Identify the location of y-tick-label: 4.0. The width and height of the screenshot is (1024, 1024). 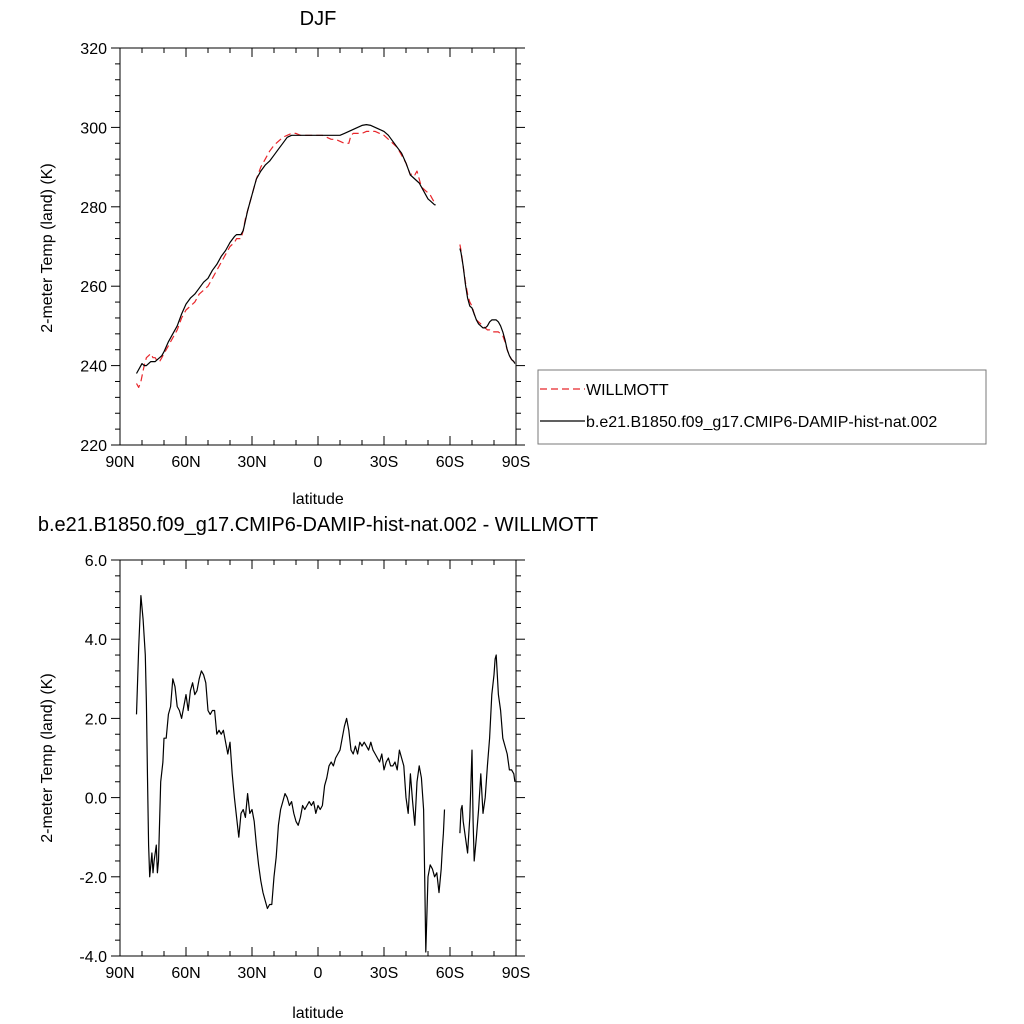
(96, 640).